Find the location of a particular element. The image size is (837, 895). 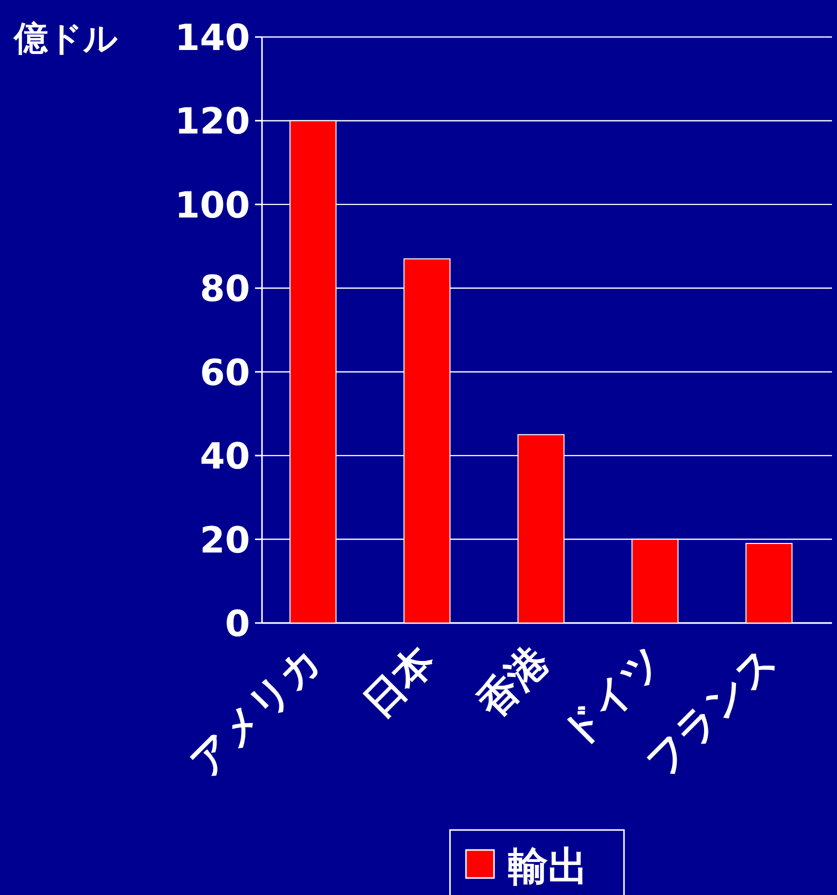

y-tick-label: 40 is located at coordinates (225, 457).